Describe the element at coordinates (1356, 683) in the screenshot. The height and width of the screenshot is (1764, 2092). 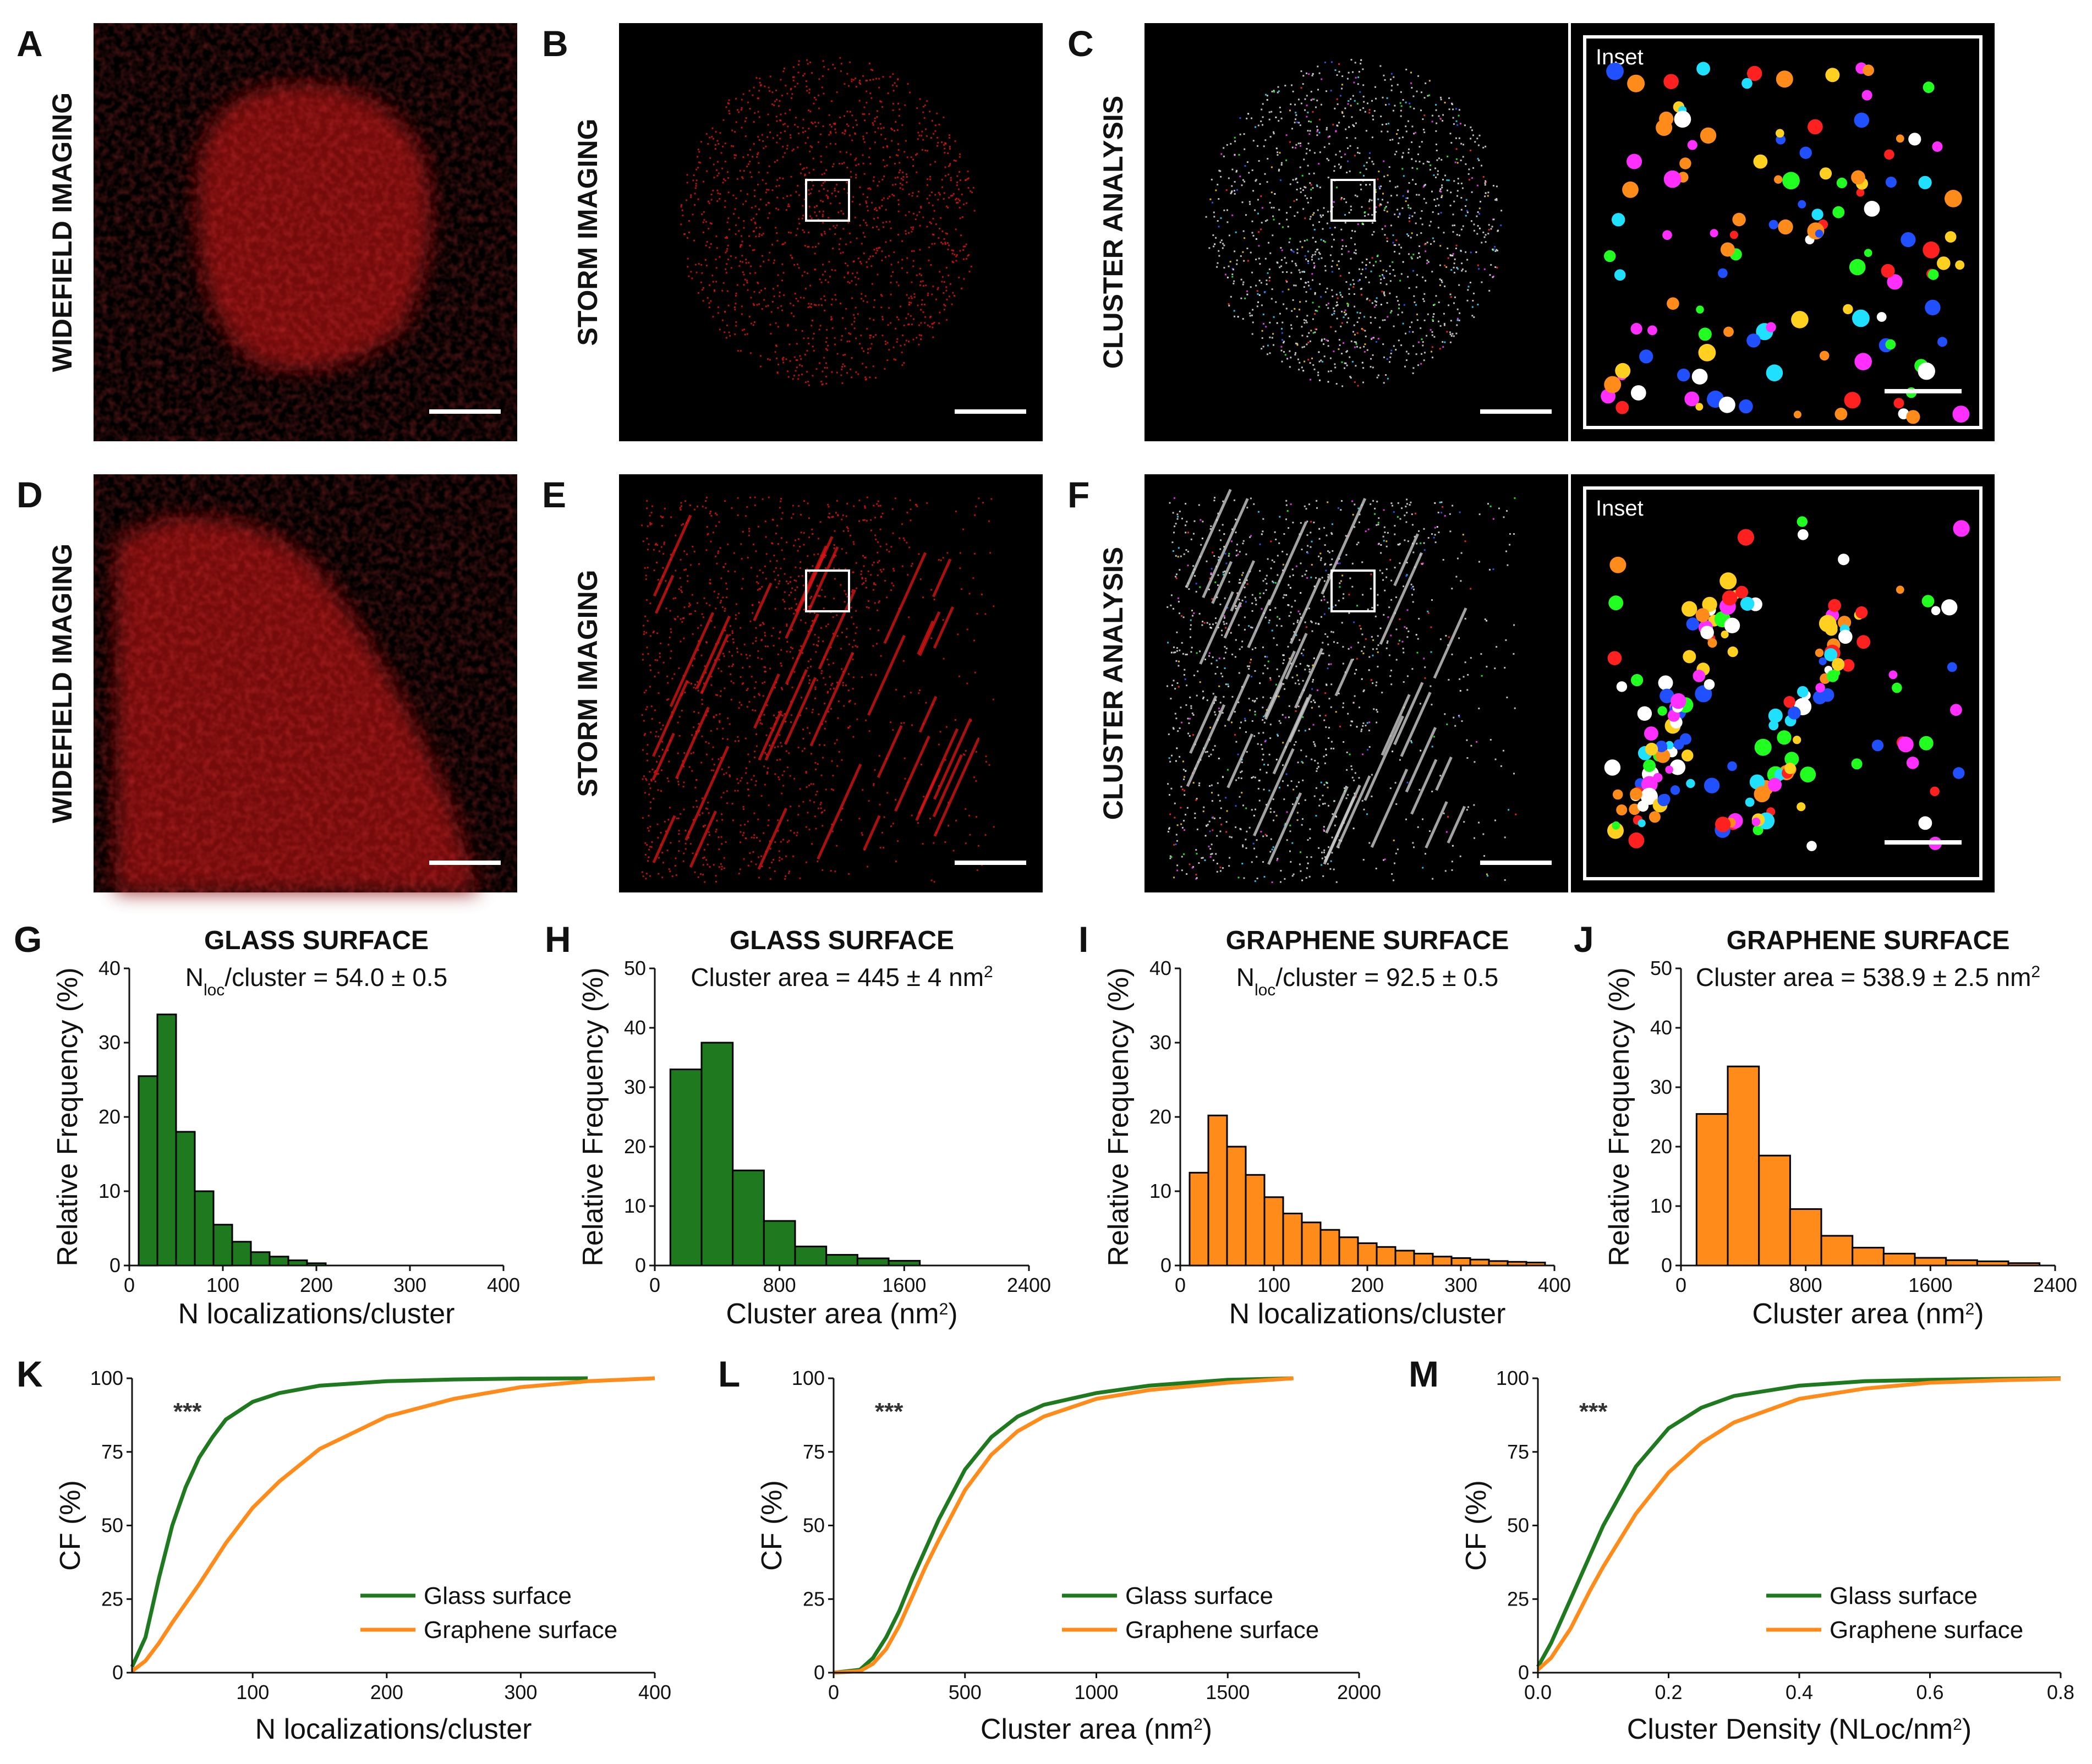
I see `panel-f` at that location.